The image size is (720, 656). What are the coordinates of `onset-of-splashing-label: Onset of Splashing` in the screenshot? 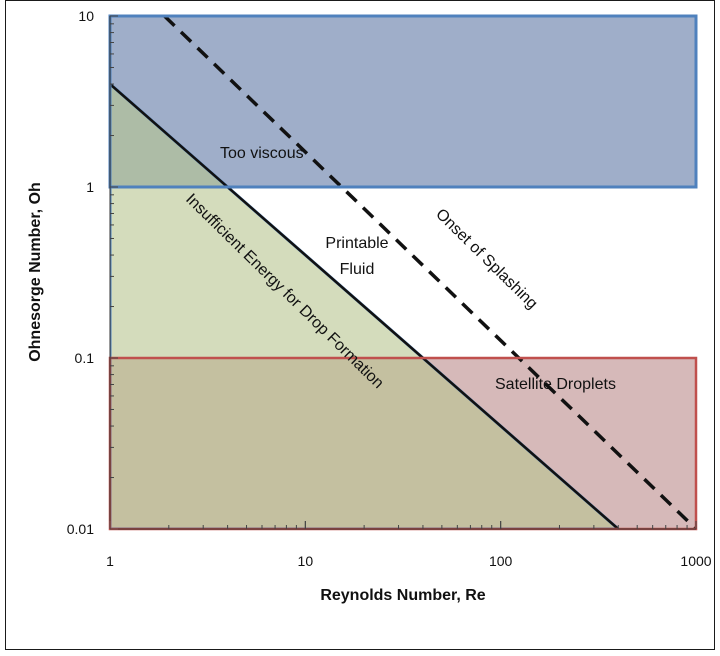 It's located at (486, 259).